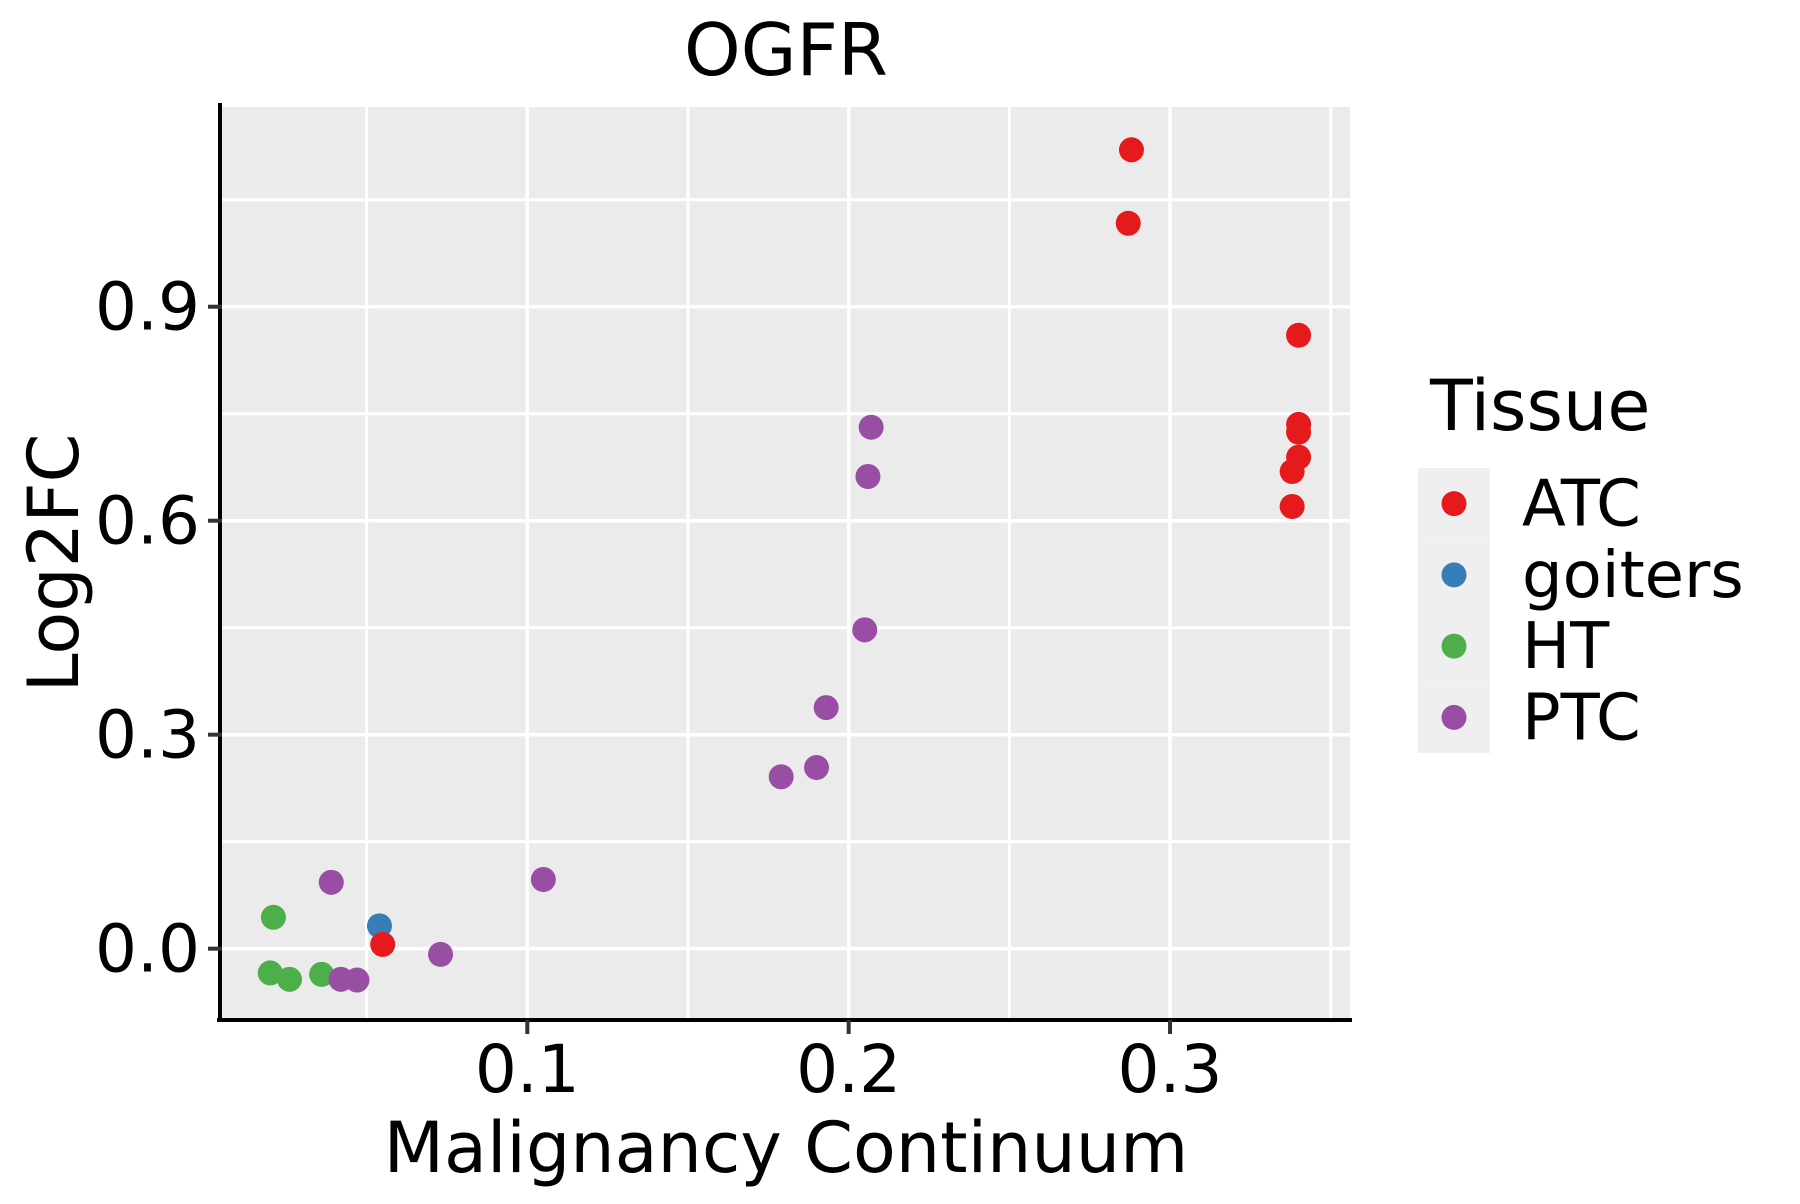  I want to click on y-tick-label: 0.6, so click(147, 521).